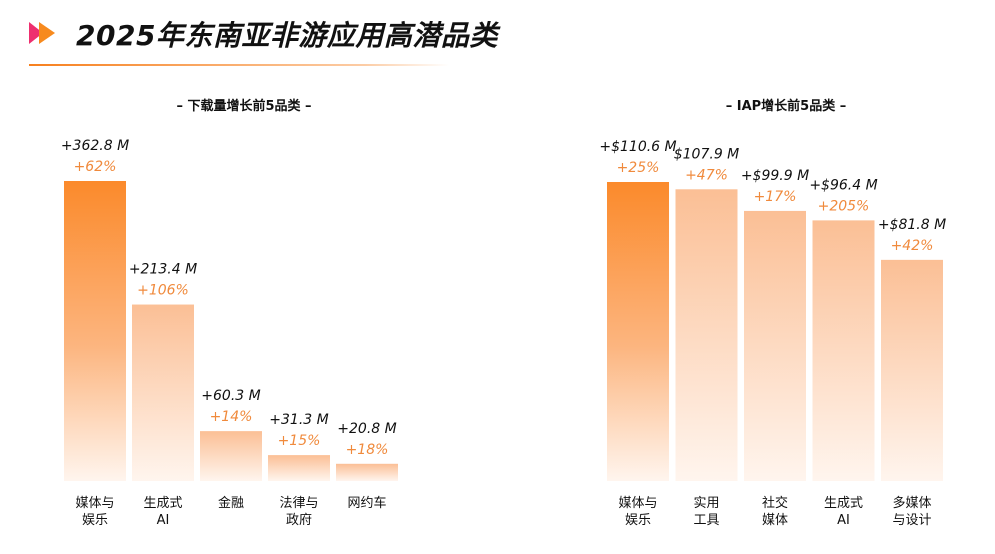 The height and width of the screenshot is (554, 995). Describe the element at coordinates (95, 167) in the screenshot. I see `growth-label: +62%` at that location.